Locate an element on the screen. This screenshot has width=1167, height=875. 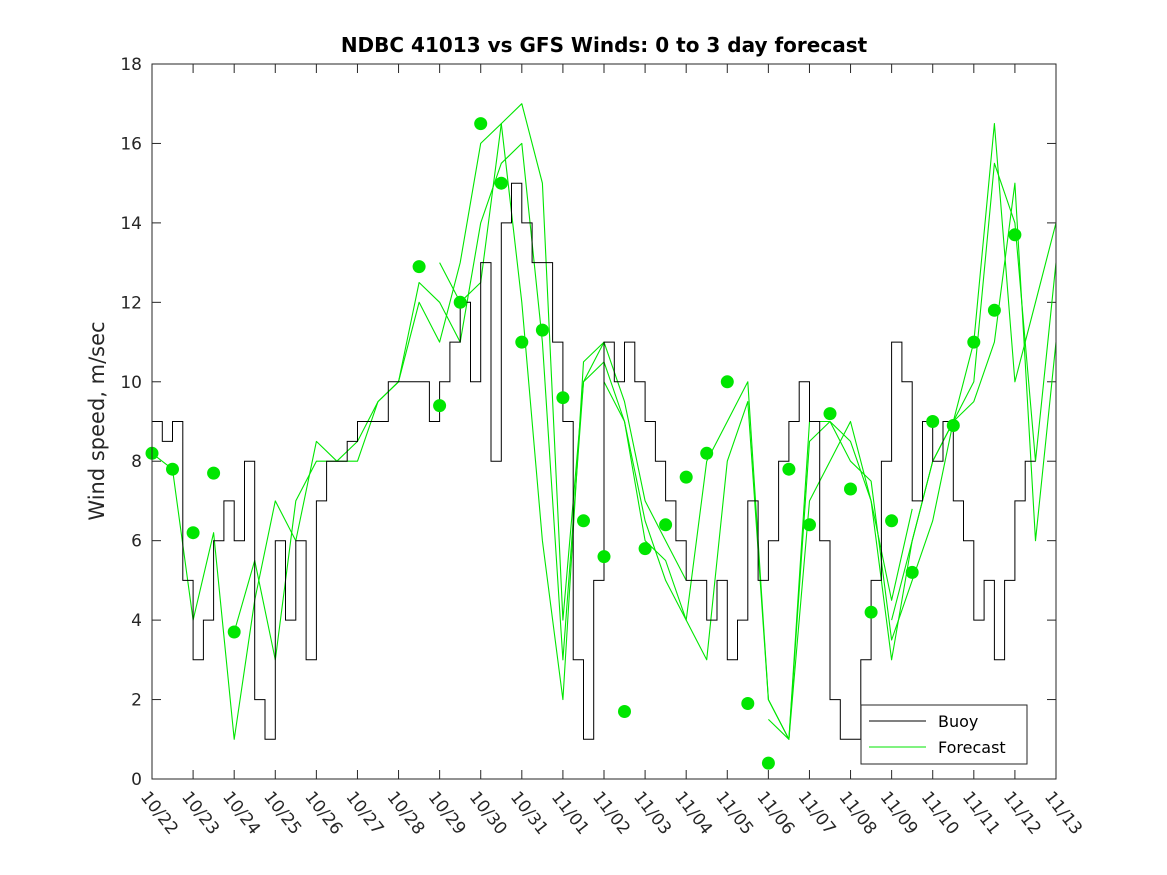
y-tick-label: 10 is located at coordinates (131, 383).